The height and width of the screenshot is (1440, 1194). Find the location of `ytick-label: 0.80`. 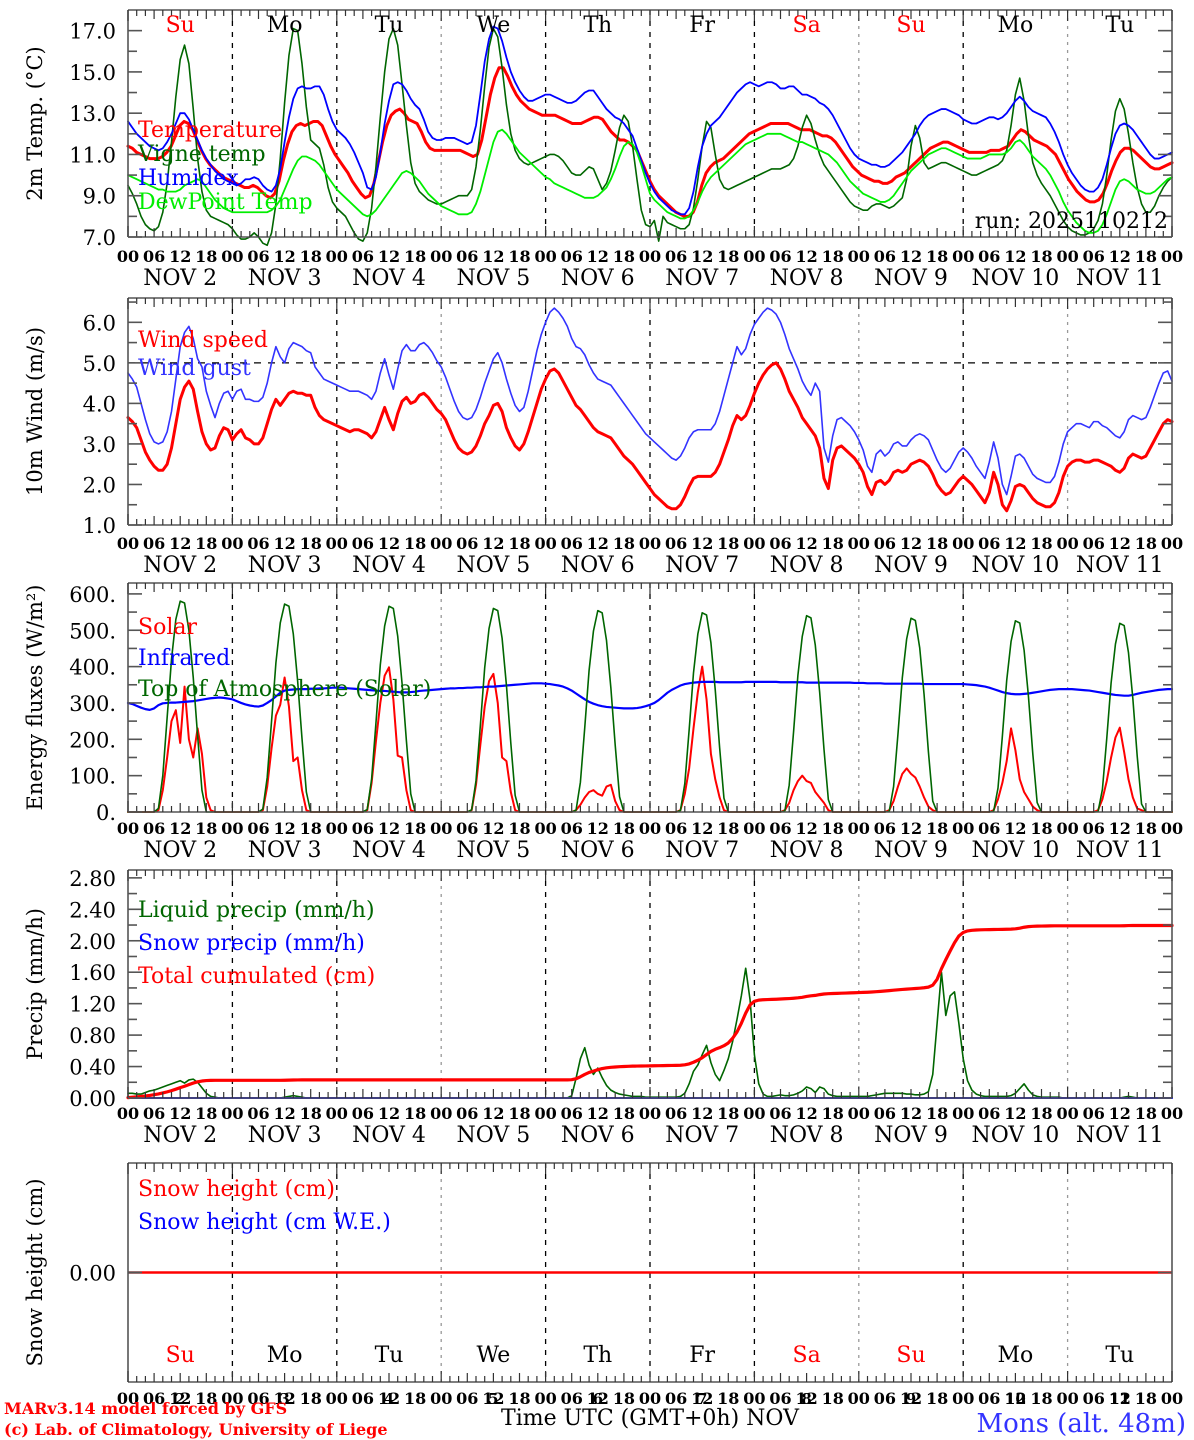

ytick-label: 0.80 is located at coordinates (92, 1036).